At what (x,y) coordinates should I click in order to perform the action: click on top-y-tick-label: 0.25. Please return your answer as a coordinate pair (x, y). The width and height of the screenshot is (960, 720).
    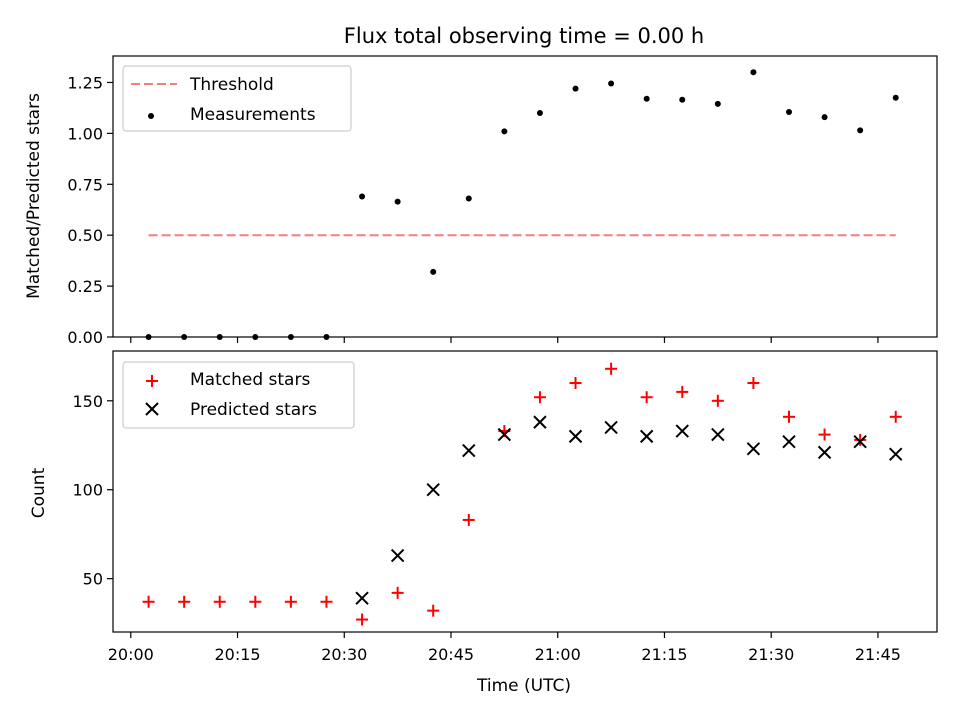
    Looking at the image, I should click on (85, 286).